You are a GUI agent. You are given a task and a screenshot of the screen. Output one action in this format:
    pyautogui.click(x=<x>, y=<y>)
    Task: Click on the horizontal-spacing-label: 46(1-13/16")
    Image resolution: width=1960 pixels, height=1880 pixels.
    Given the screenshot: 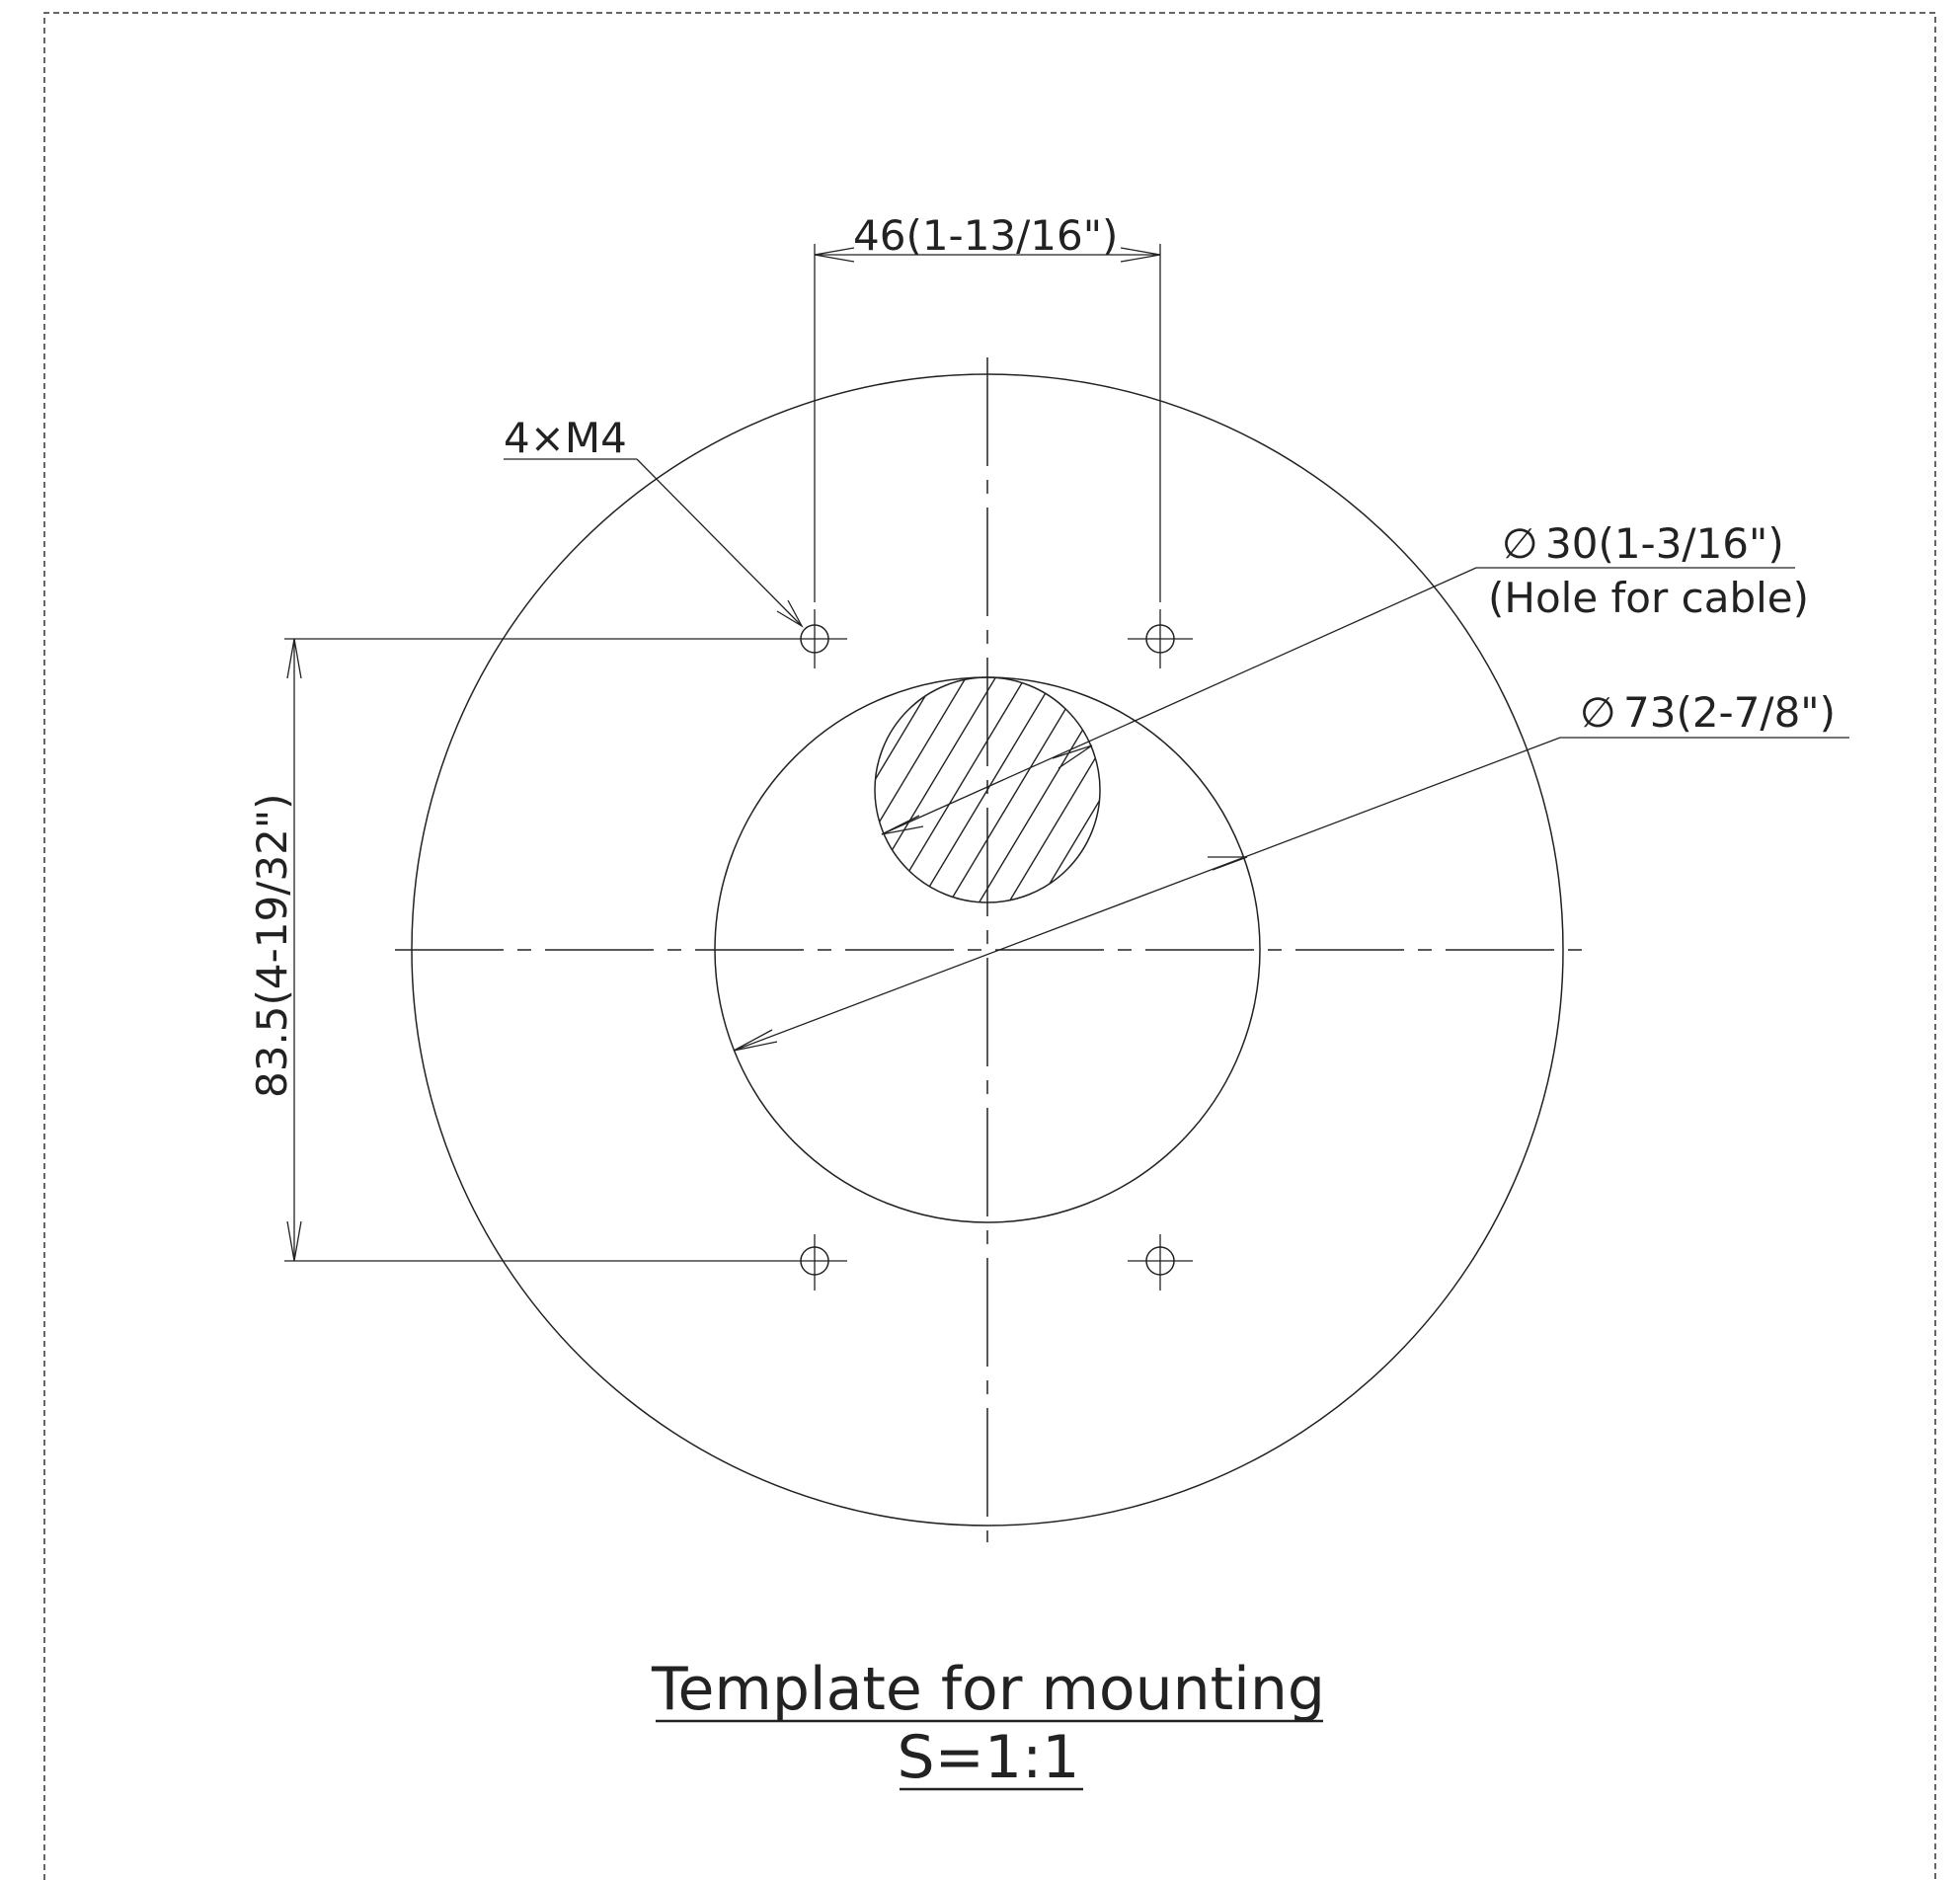 What is the action you would take?
    pyautogui.click(x=985, y=235)
    